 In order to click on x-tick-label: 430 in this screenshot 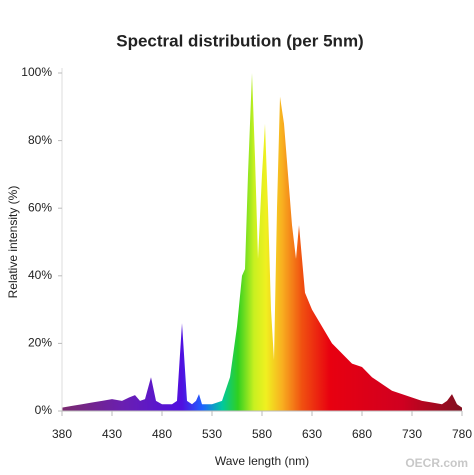, I will do `click(112, 434)`.